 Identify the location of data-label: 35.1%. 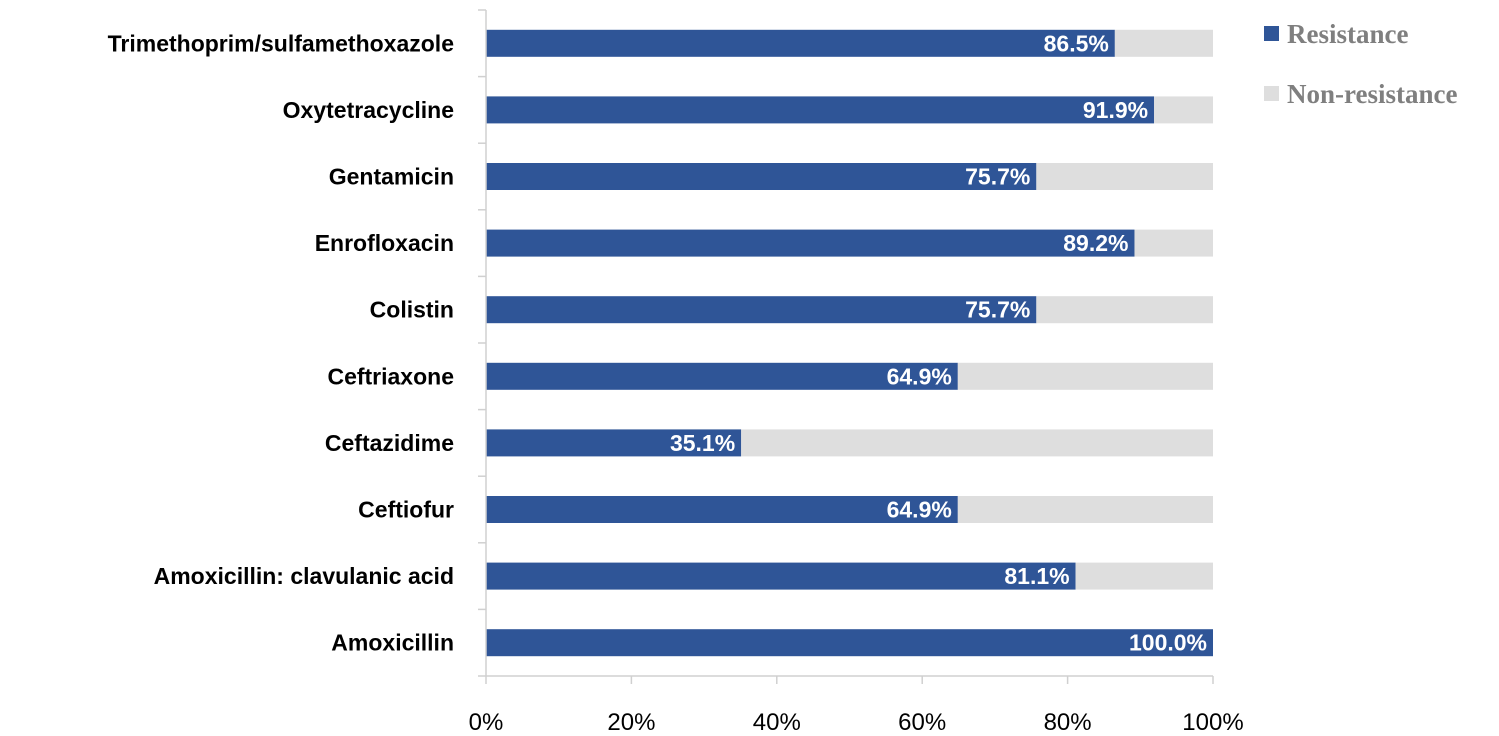
(702, 443).